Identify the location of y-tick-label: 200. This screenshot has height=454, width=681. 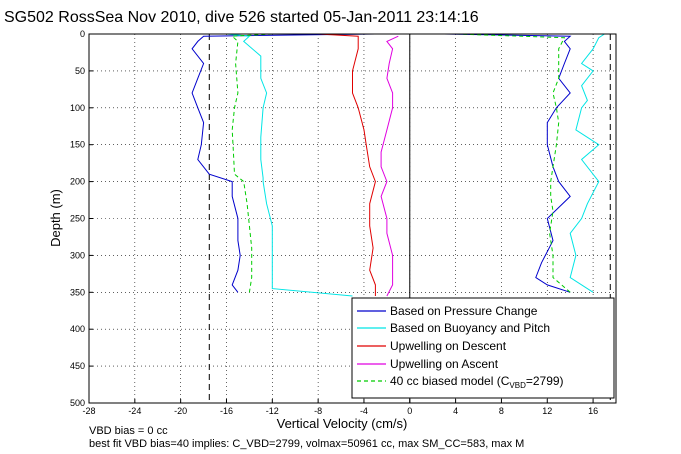
(77, 182).